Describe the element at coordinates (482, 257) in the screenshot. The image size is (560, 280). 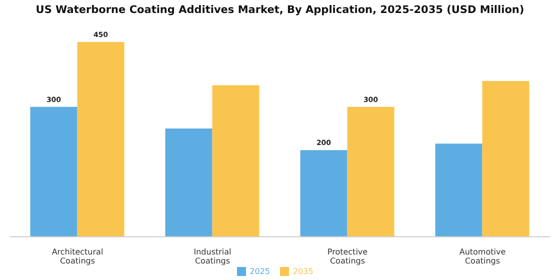
I see `x-tick-label: Automotive Coatings` at that location.